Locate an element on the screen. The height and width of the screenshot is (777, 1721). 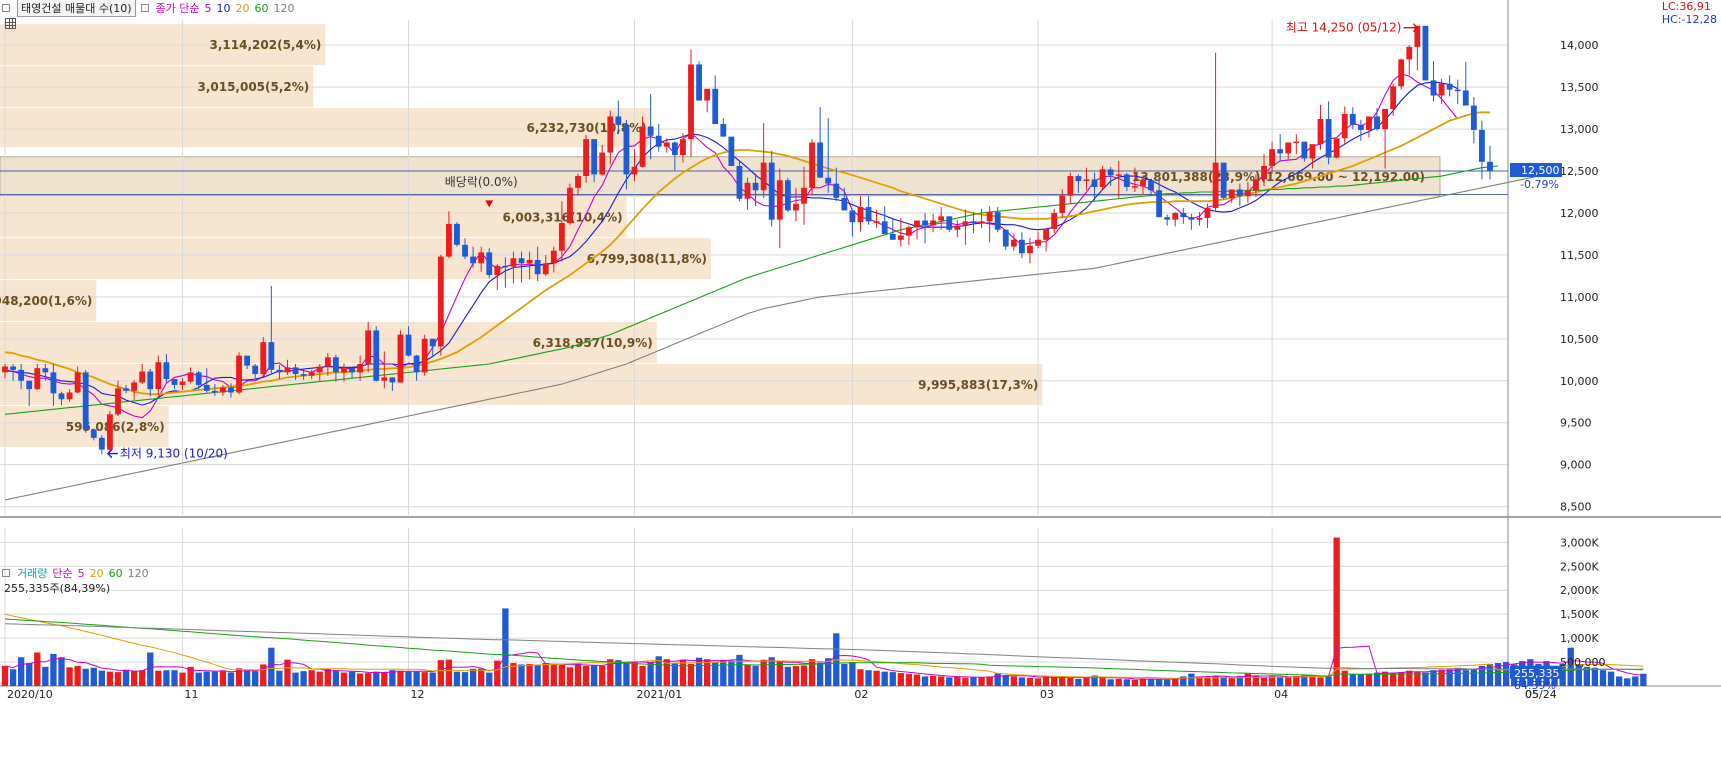
volume-current-readout: 255,335주(84,39%) is located at coordinates (57, 588).